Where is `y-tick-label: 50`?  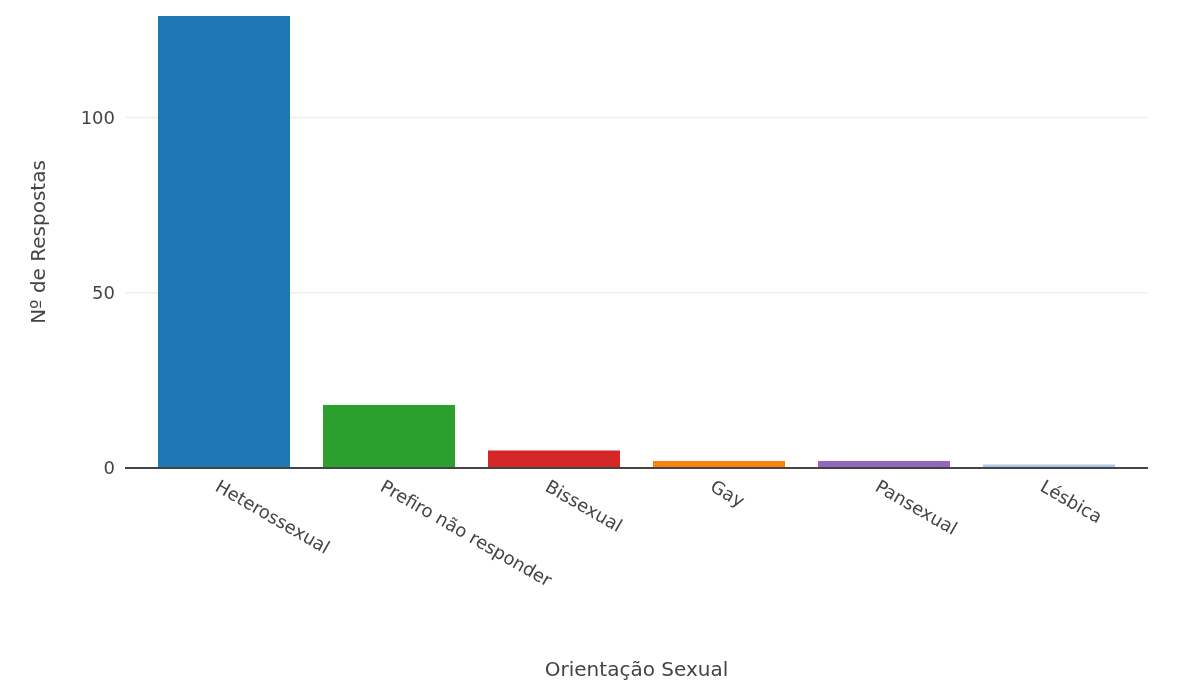
y-tick-label: 50 is located at coordinates (103, 293).